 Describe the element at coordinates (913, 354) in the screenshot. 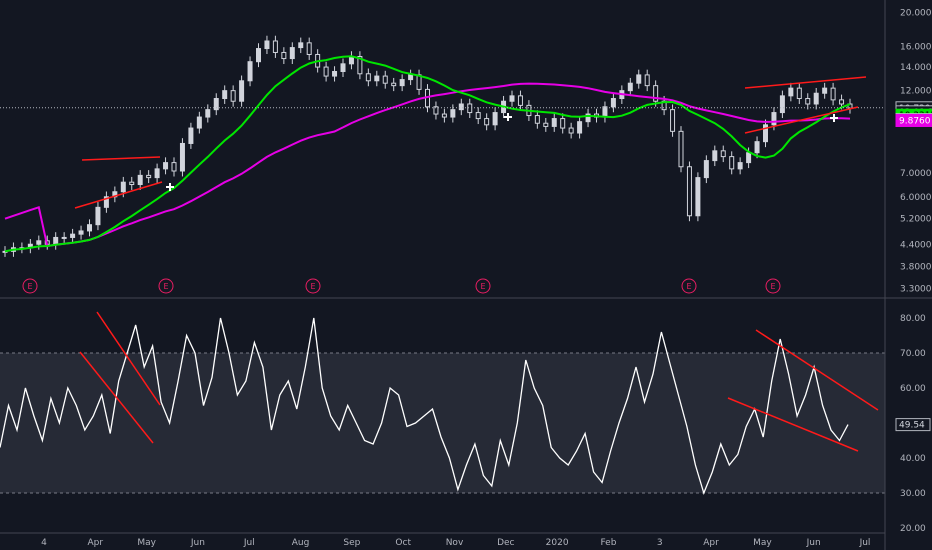

I see `rsi-tick-label: 70.00` at that location.